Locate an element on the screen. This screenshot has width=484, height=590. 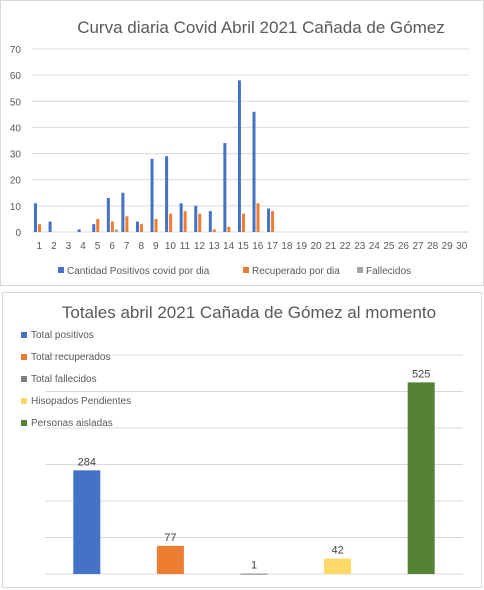
y-tick-label: 10 is located at coordinates (16, 207).